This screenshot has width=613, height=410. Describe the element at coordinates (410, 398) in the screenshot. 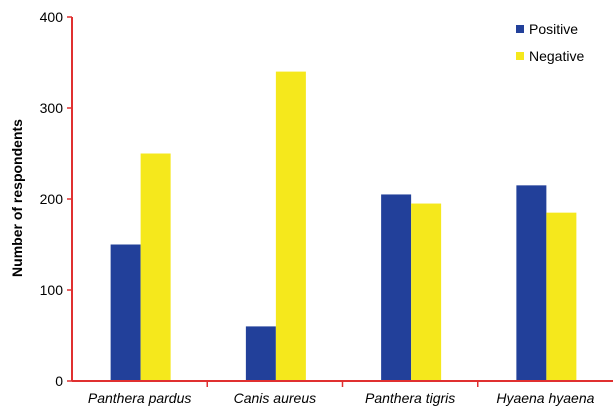

I see `x-tick-label: Panthera tigris` at that location.